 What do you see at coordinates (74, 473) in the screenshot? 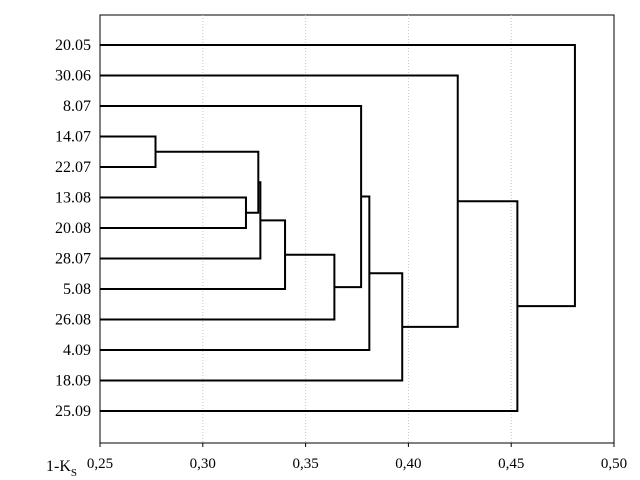
I see `x-axis-label-subscript: S` at bounding box center [74, 473].